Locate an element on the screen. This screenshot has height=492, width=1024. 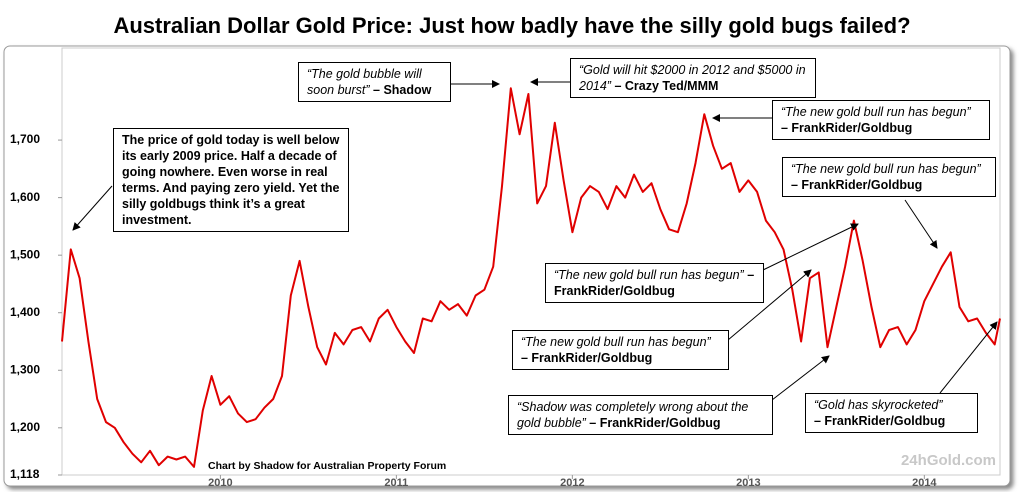
x-tick-label: 2012 is located at coordinates (572, 483).